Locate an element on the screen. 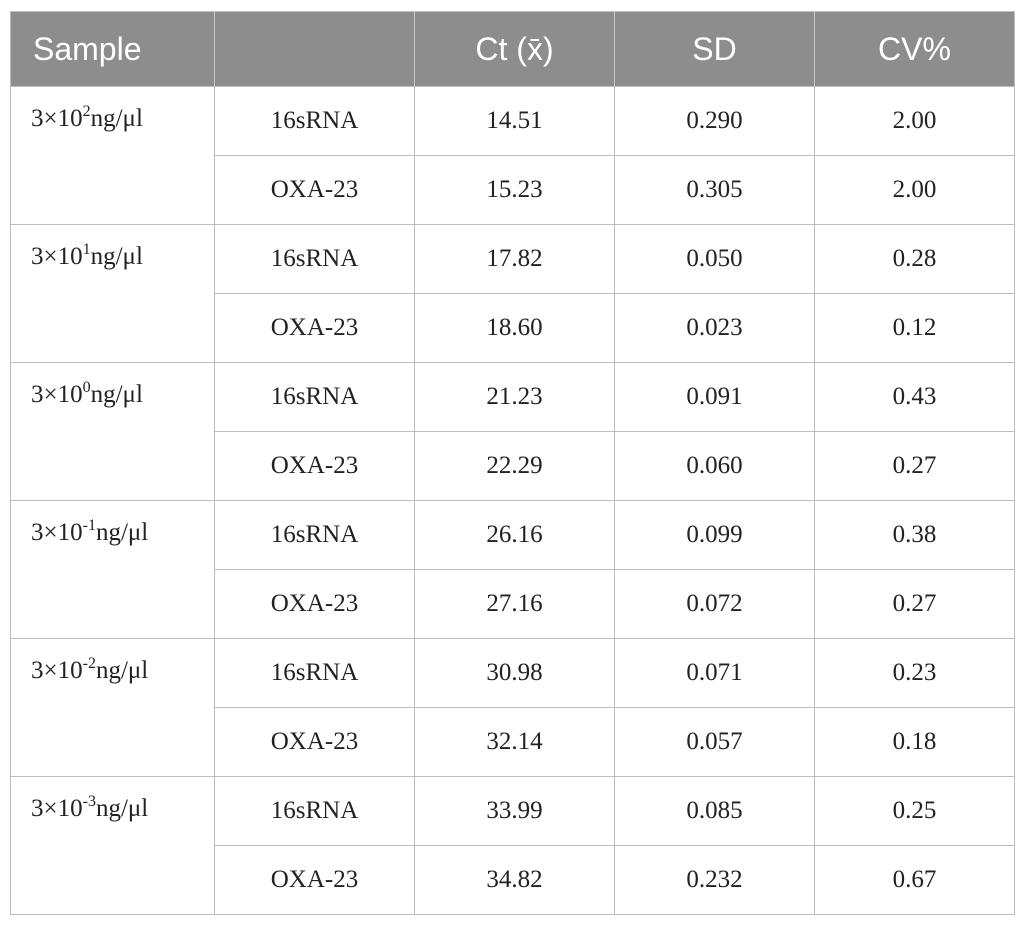 The image size is (1025, 926). table-row: 3×10-3ng/μl 16sRNA 33.99 0.085 0.25 is located at coordinates (512, 845).